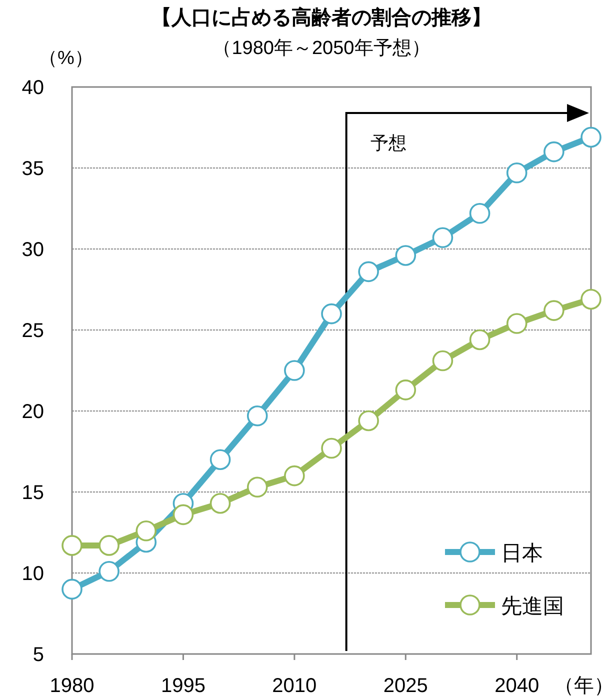 The height and width of the screenshot is (696, 615). Describe the element at coordinates (72, 685) in the screenshot. I see `x-tick-label: 1980` at that location.